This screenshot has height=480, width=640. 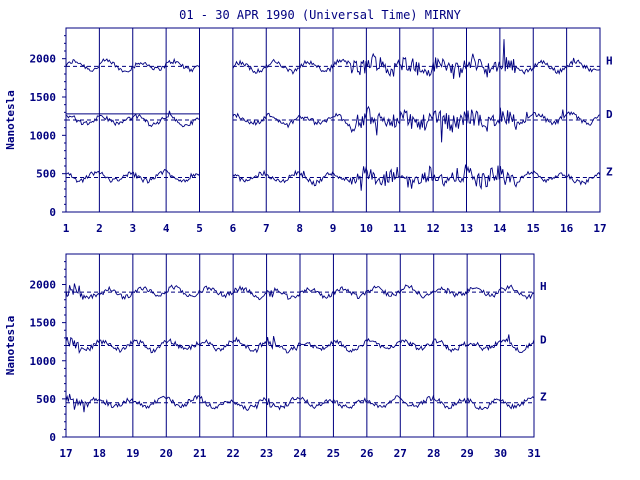 What do you see at coordinates (333, 228) in the screenshot?
I see `x-tick-label: 9` at bounding box center [333, 228].